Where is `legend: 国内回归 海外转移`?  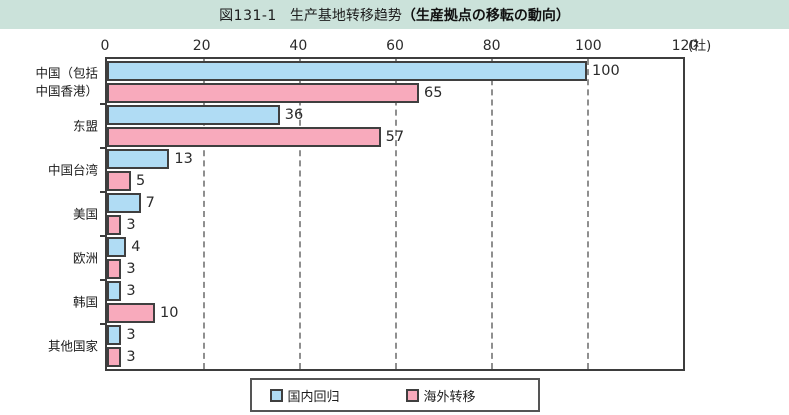
legend: 国内回归 海外转移 is located at coordinates (394, 395).